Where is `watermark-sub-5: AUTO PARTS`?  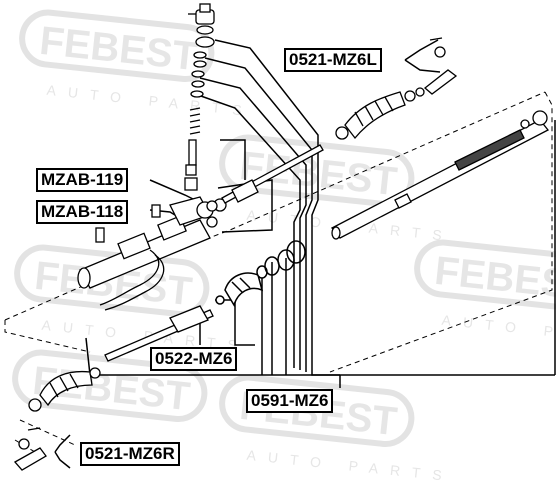
watermark-sub-5: AUTO PARTS is located at coordinates (350, 463).